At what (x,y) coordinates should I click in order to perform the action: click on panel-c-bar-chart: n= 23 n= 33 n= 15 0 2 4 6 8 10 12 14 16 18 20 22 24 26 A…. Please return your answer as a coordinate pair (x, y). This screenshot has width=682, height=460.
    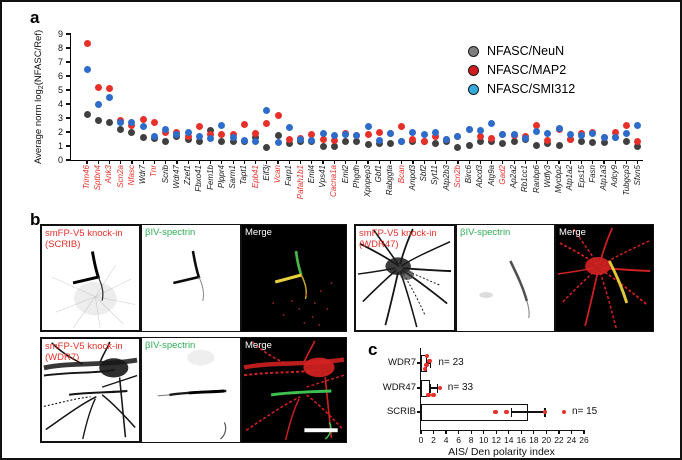
    Looking at the image, I should click on (519, 402).